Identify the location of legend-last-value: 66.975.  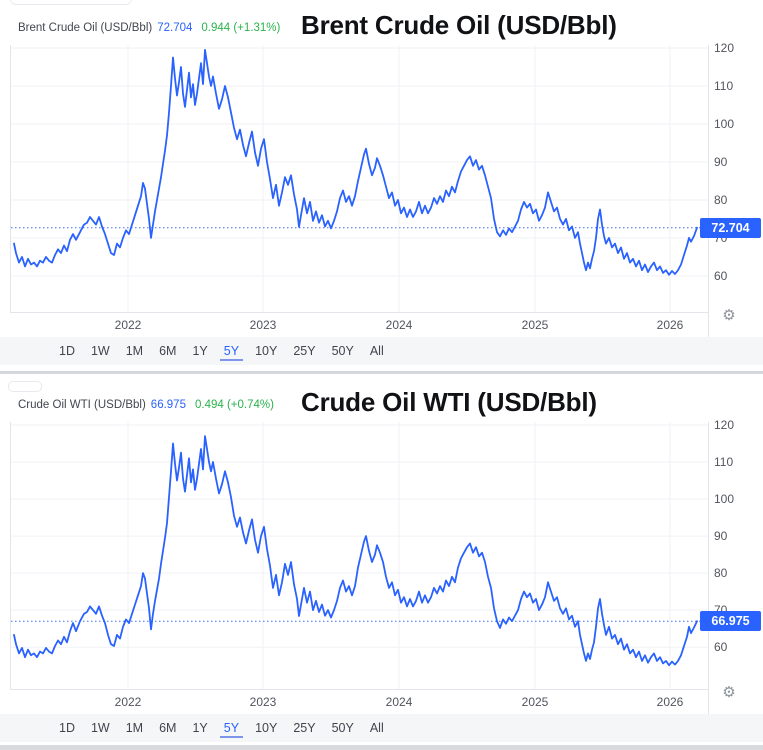
(168, 405).